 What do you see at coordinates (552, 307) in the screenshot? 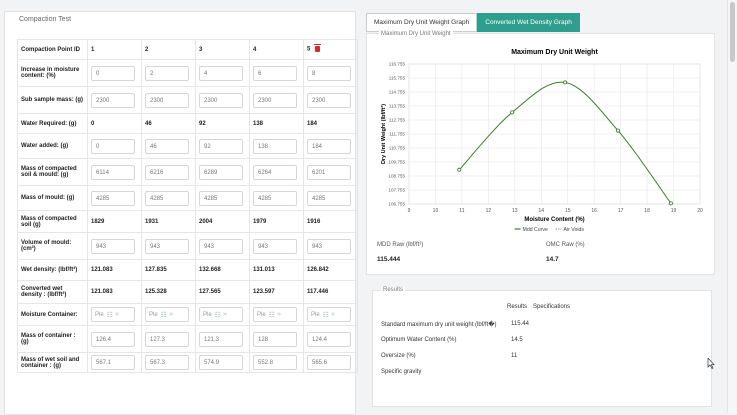
I see `specifications-col-header: Specifications` at bounding box center [552, 307].